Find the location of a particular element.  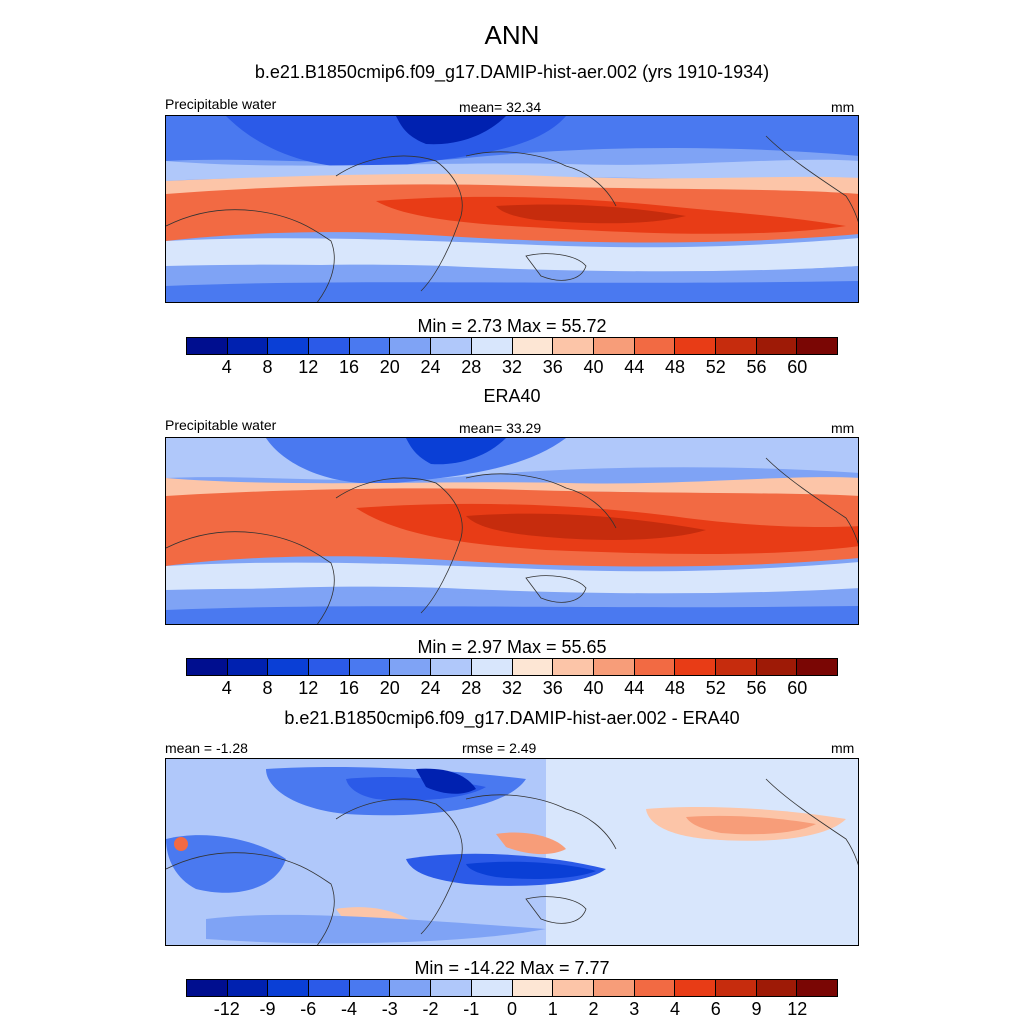

panel1-colorbar-ticks: 4 8 12 16 20 24 28 32 36 40 44 48 52 56 60 is located at coordinates (512, 368).